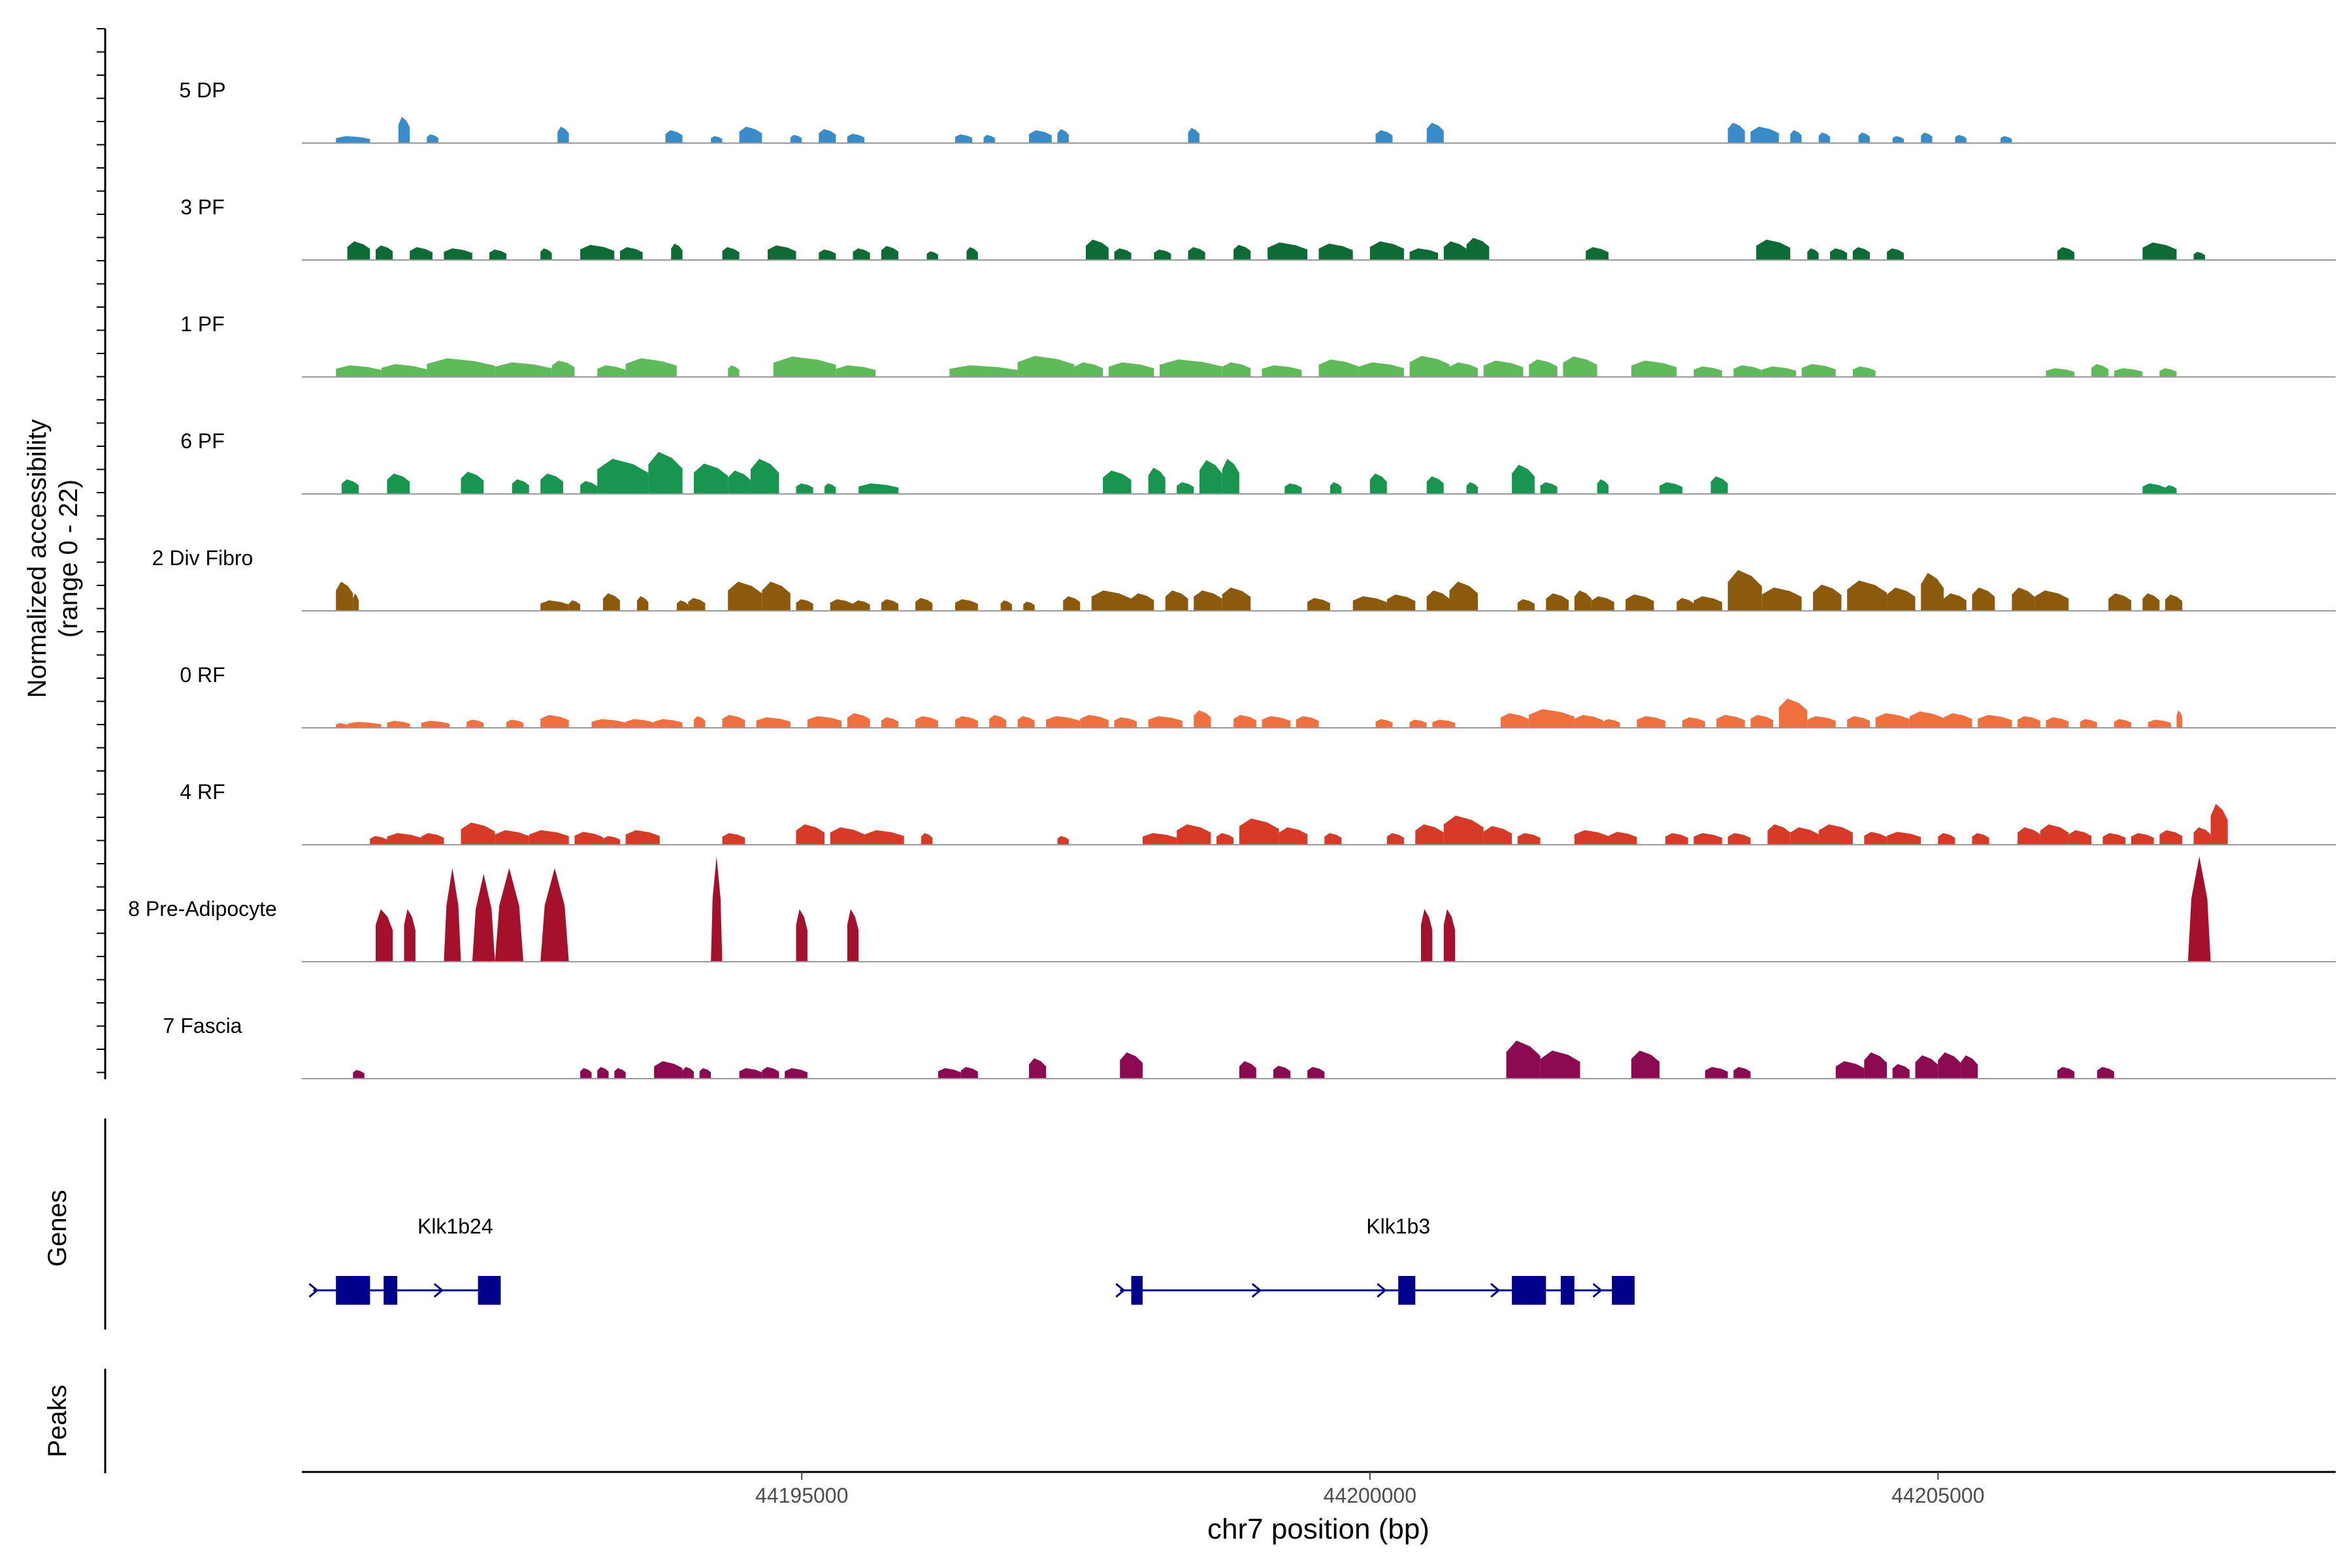  What do you see at coordinates (1258, 345) in the screenshot?
I see `track-1-pf: 1 PF` at bounding box center [1258, 345].